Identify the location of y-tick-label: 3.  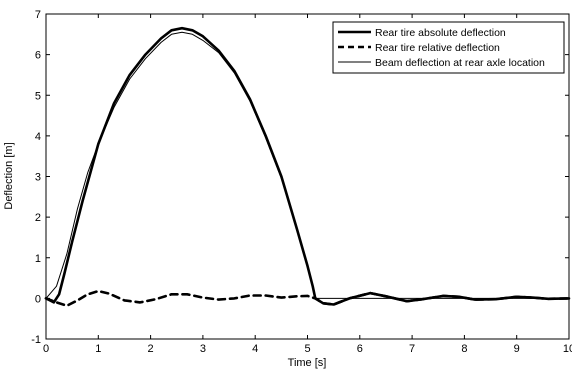
(38, 178).